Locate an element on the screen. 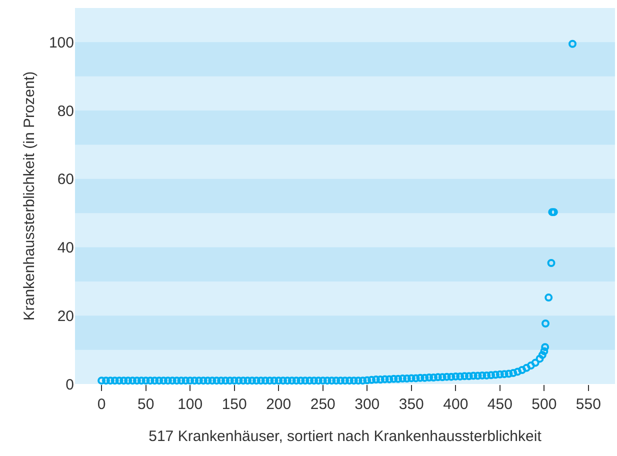 The width and height of the screenshot is (617, 456). y-tick-label: 0 is located at coordinates (70, 385).